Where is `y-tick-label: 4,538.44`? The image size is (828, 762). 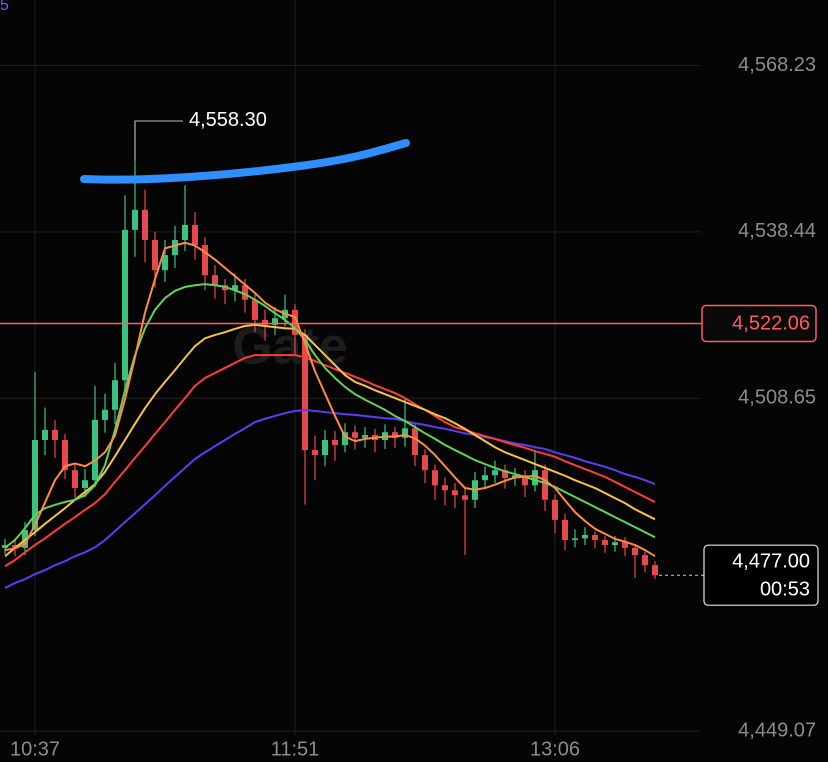 y-tick-label: 4,538.44 is located at coordinates (777, 231).